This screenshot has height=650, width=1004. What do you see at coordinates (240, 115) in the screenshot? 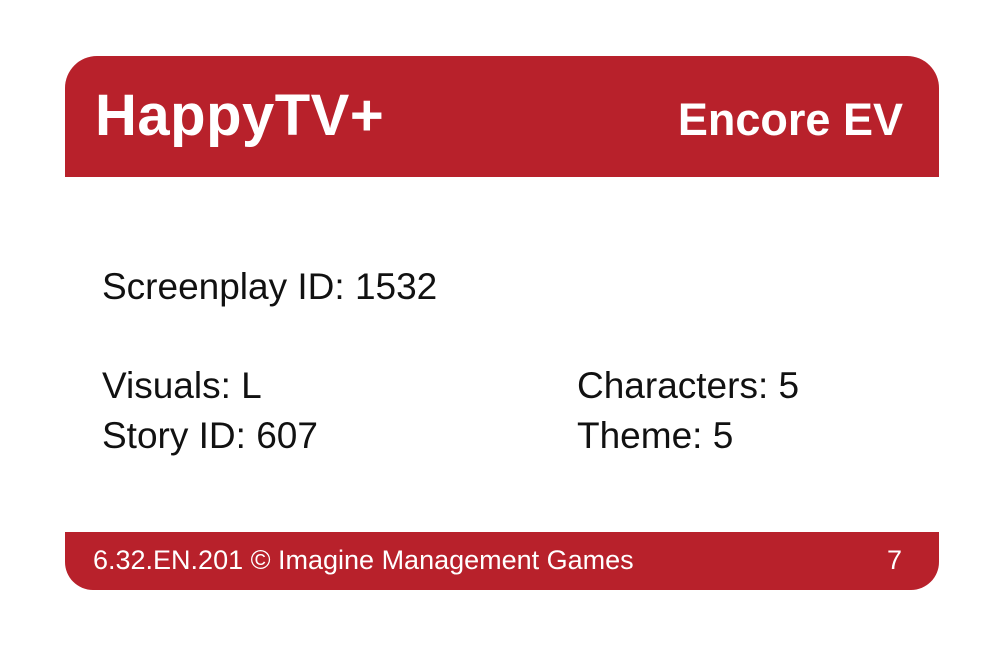
I see `brand-logo: HappyTV+` at bounding box center [240, 115].